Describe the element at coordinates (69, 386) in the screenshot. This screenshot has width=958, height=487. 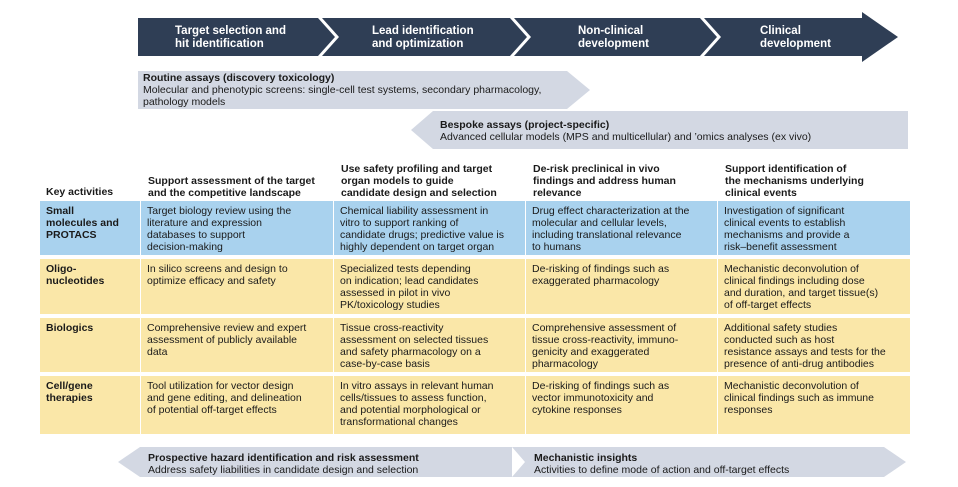
I see `row-label-line: Cell/gene` at that location.